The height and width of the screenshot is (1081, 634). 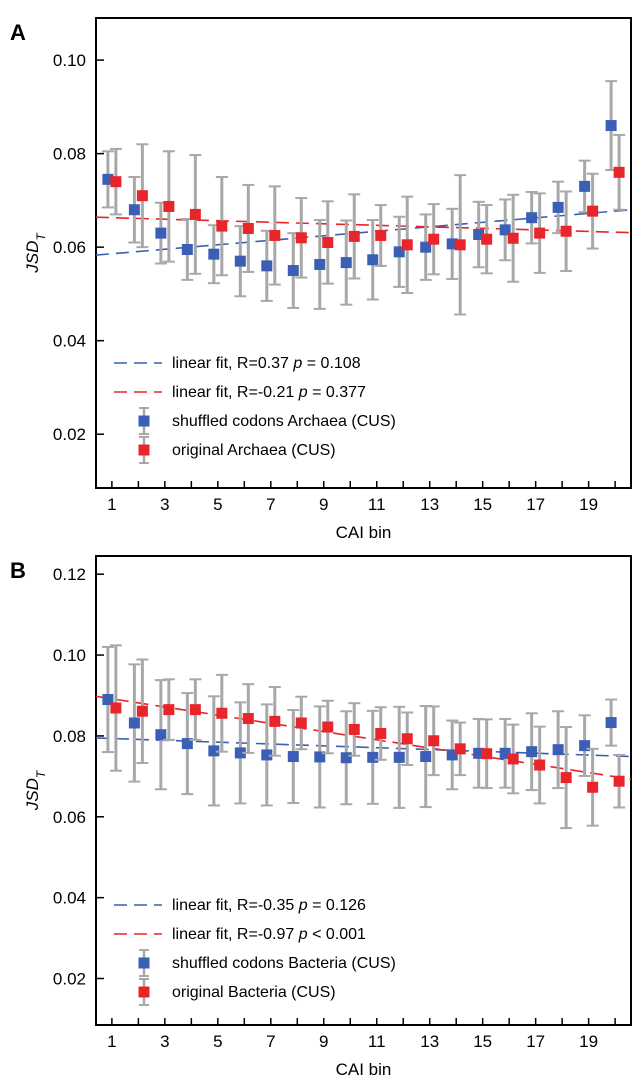 What do you see at coordinates (284, 963) in the screenshot?
I see `legend-series-label: shuffled codons Bacteria (CUS)` at bounding box center [284, 963].